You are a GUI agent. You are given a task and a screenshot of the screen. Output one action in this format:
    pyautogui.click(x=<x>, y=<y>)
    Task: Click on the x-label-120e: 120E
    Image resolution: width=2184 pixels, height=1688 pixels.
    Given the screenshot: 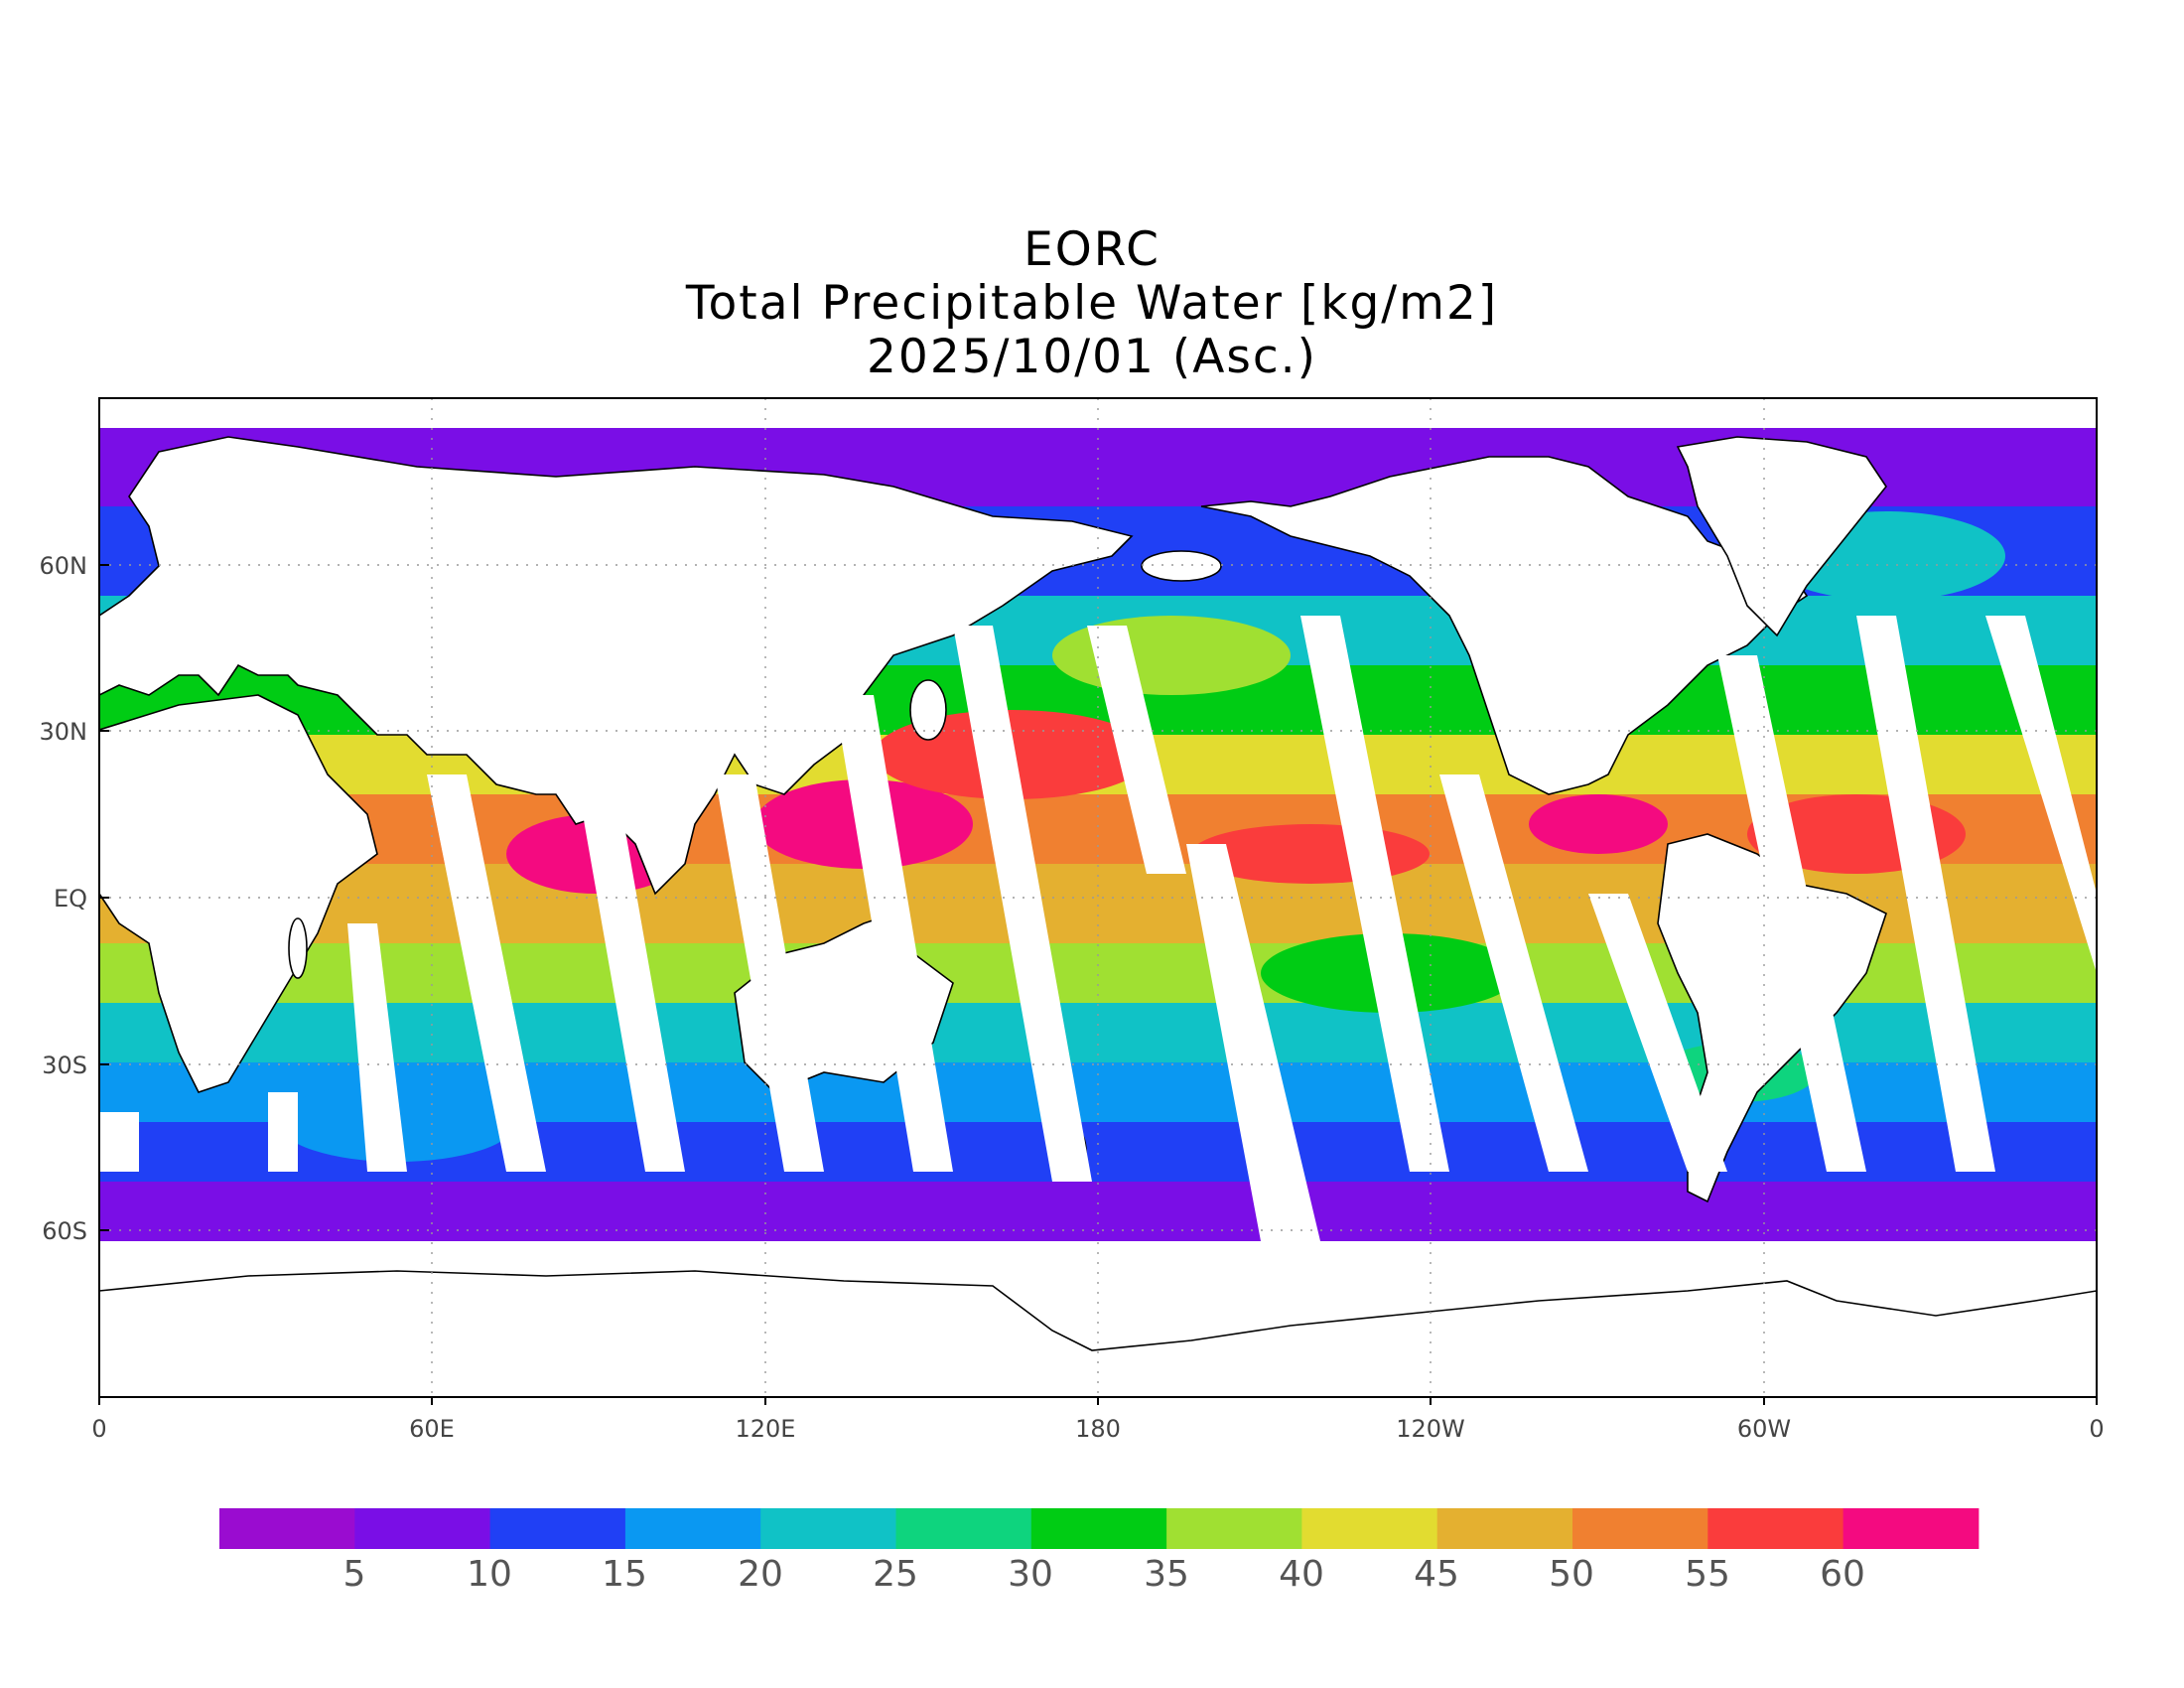 What is the action you would take?
    pyautogui.click(x=766, y=1429)
    